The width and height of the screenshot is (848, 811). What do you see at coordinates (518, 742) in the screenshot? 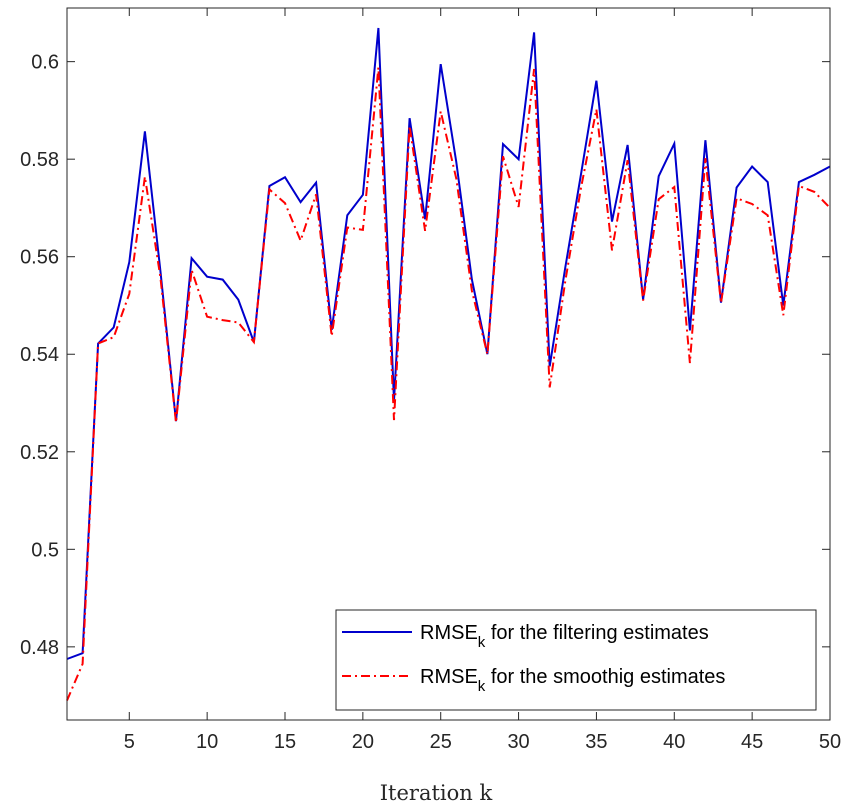
I see `x-tick-label: 30` at bounding box center [518, 742].